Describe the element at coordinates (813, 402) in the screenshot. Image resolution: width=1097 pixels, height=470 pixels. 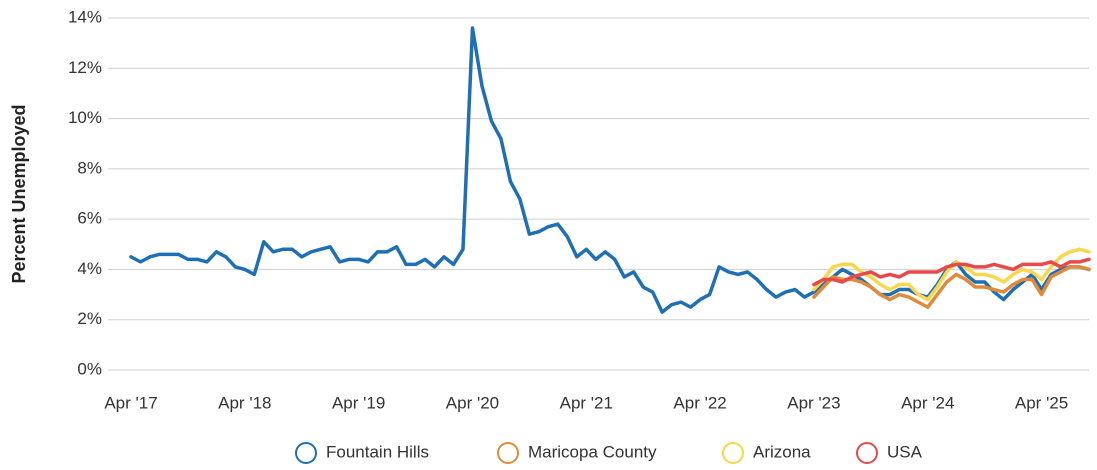
I see `x-tick-label: Apr '23` at that location.